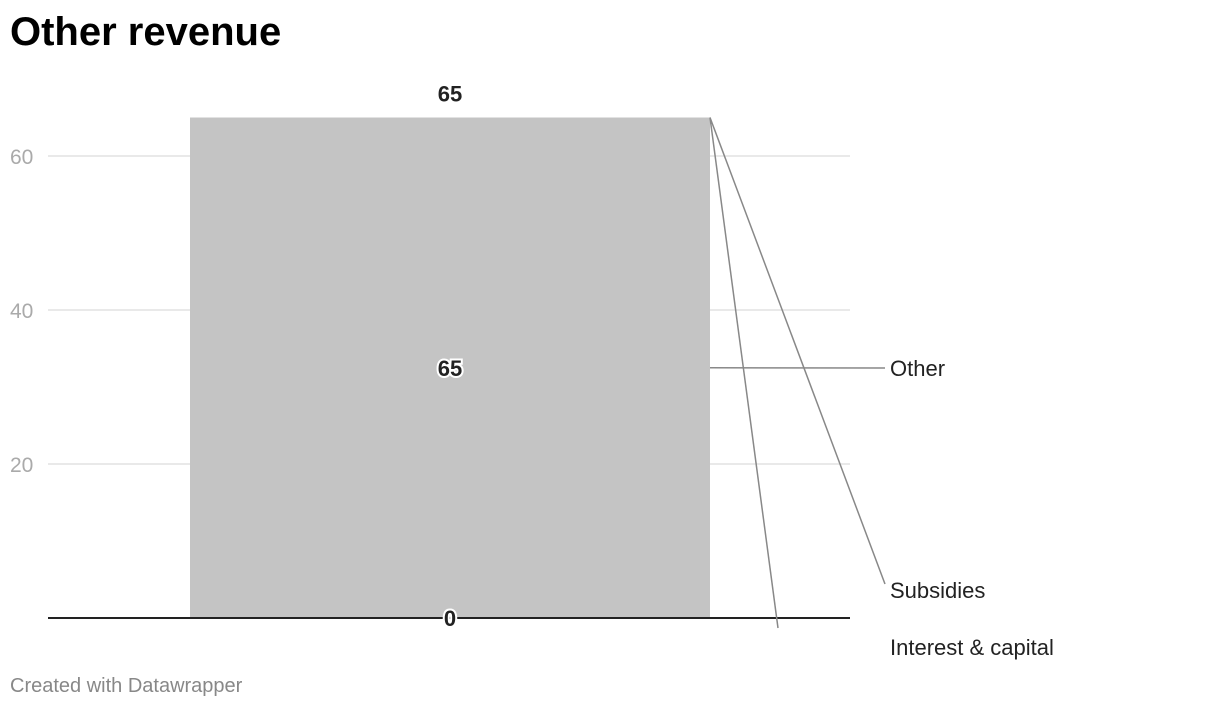 The image size is (1220, 710). What do you see at coordinates (450, 618) in the screenshot?
I see `segment-value-label: 0` at bounding box center [450, 618].